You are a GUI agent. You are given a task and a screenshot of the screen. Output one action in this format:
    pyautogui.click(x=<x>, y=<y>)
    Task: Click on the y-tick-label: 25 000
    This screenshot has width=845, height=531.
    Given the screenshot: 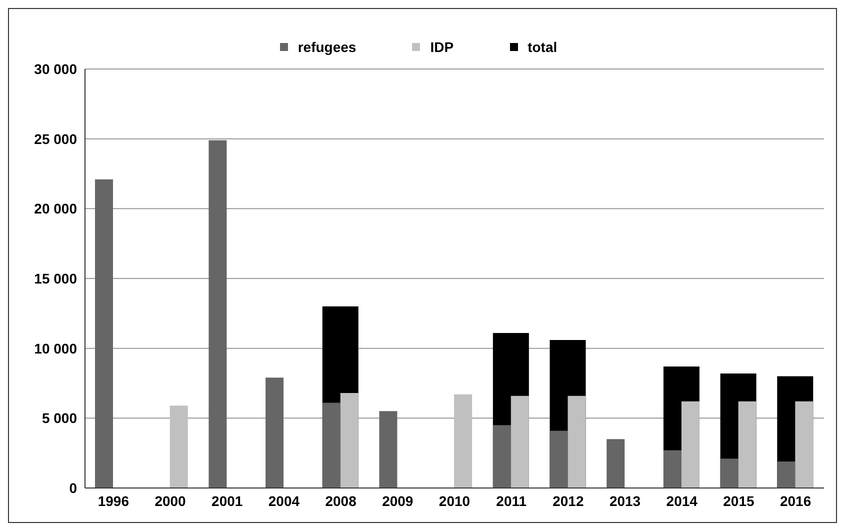 What is the action you would take?
    pyautogui.click(x=56, y=138)
    